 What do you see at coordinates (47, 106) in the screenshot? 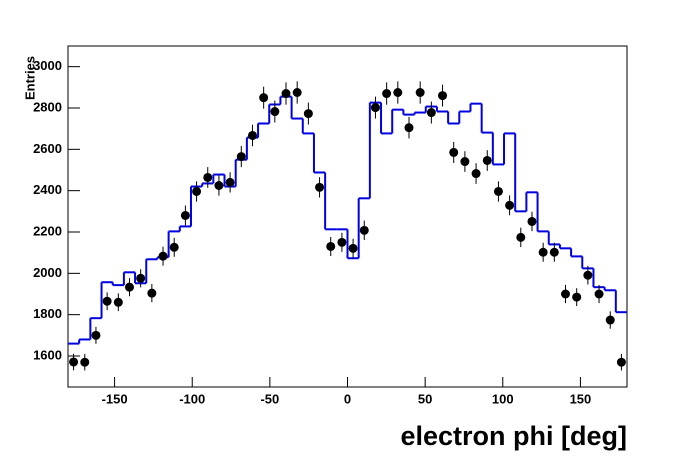
I see `y-tick-label: 2800` at bounding box center [47, 106].